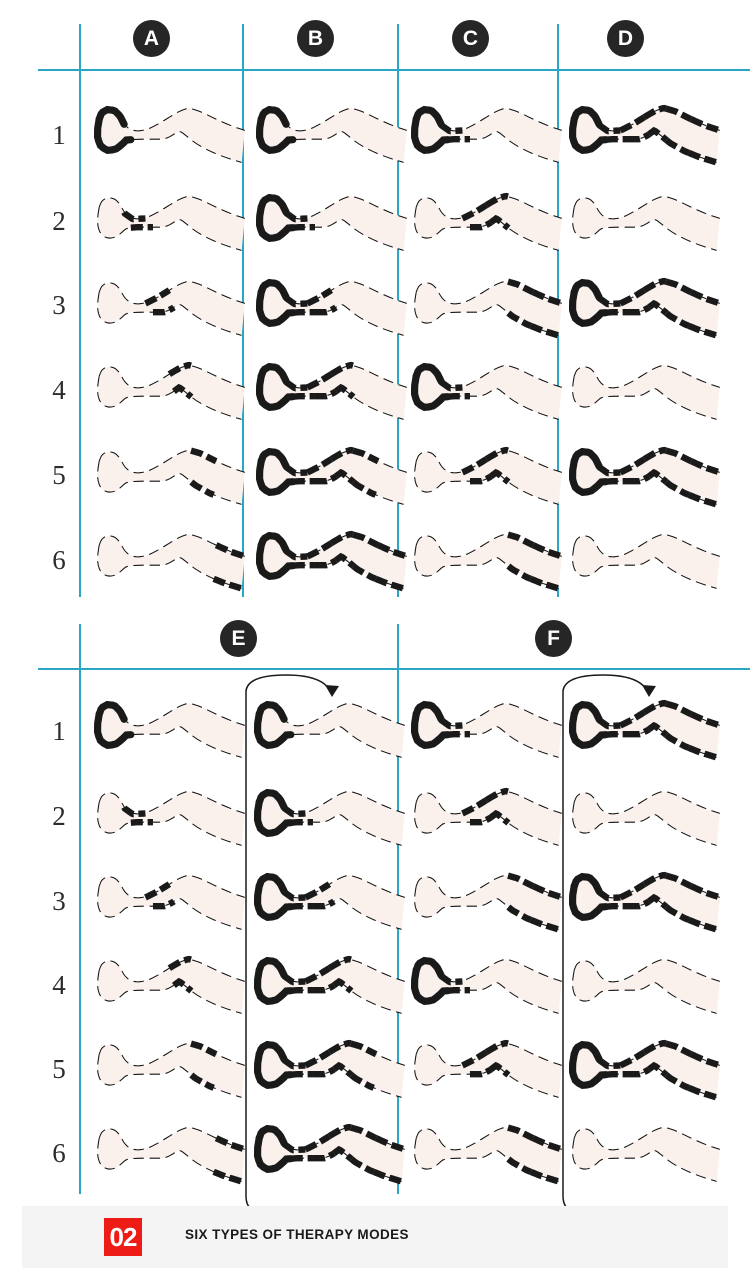  Describe the element at coordinates (168, 220) in the screenshot. I see `leg-a-row2` at that location.